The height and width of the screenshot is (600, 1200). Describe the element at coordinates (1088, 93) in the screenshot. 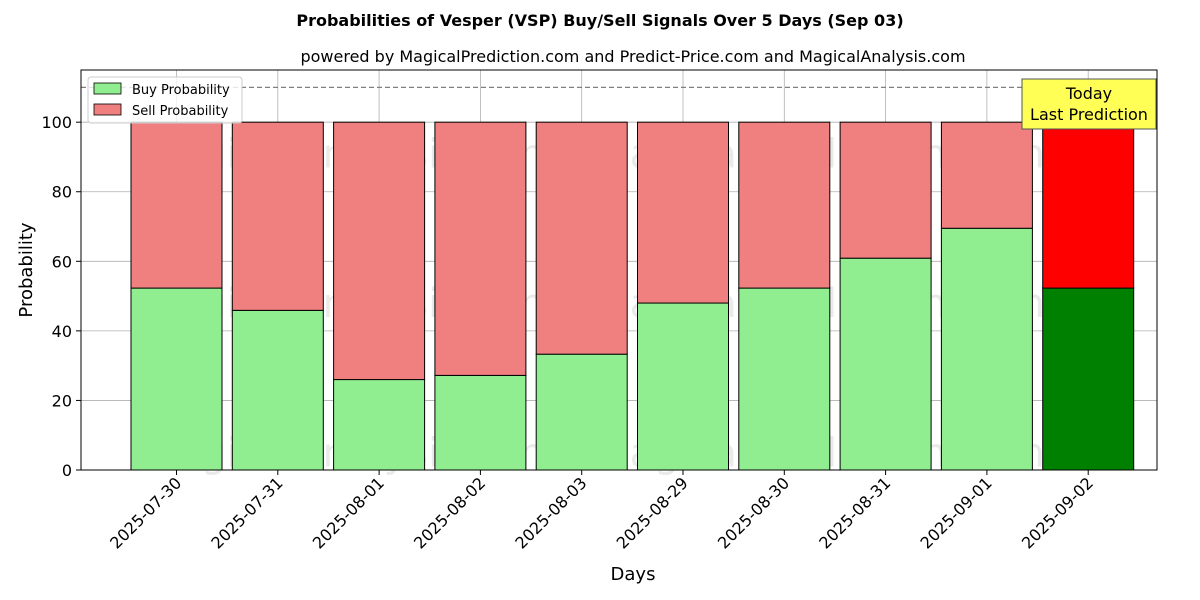

I see `annotation-line-today: Today` at that location.